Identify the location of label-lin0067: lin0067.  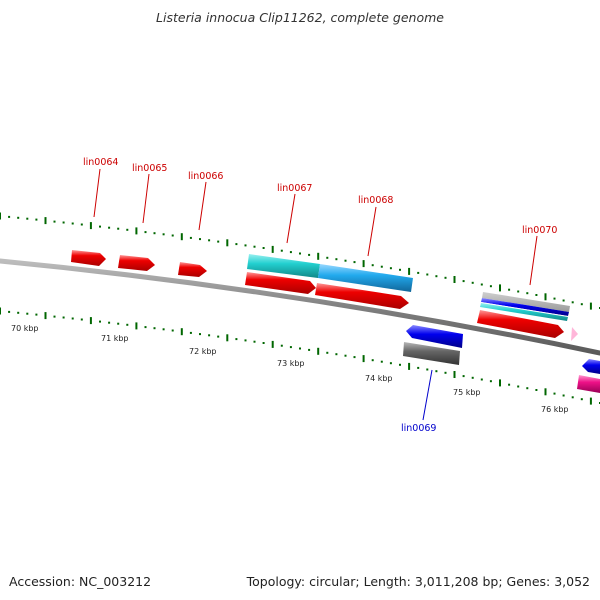
(294, 188).